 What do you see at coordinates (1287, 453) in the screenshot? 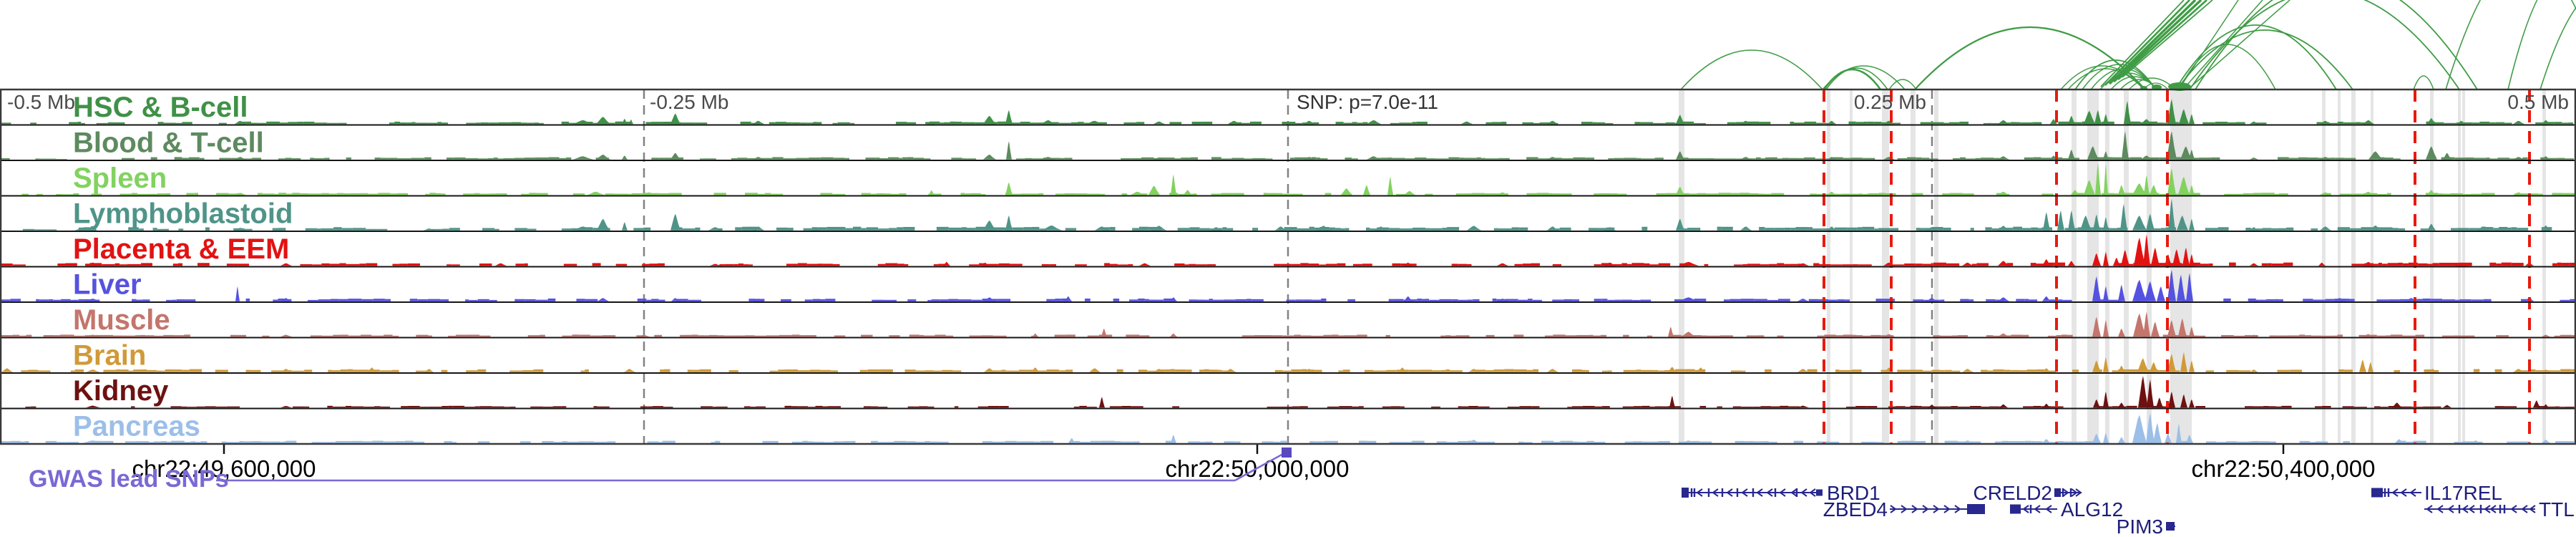
I see `gwas-lead-snp-marker` at bounding box center [1287, 453].